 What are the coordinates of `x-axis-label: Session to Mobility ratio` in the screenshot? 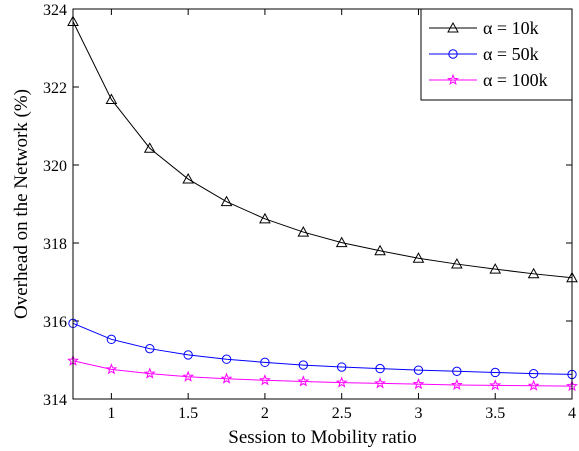 It's located at (322, 437).